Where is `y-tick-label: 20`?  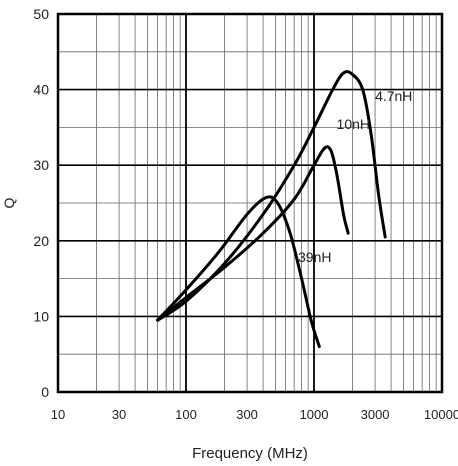
y-tick-label: 20 is located at coordinates (41, 241).